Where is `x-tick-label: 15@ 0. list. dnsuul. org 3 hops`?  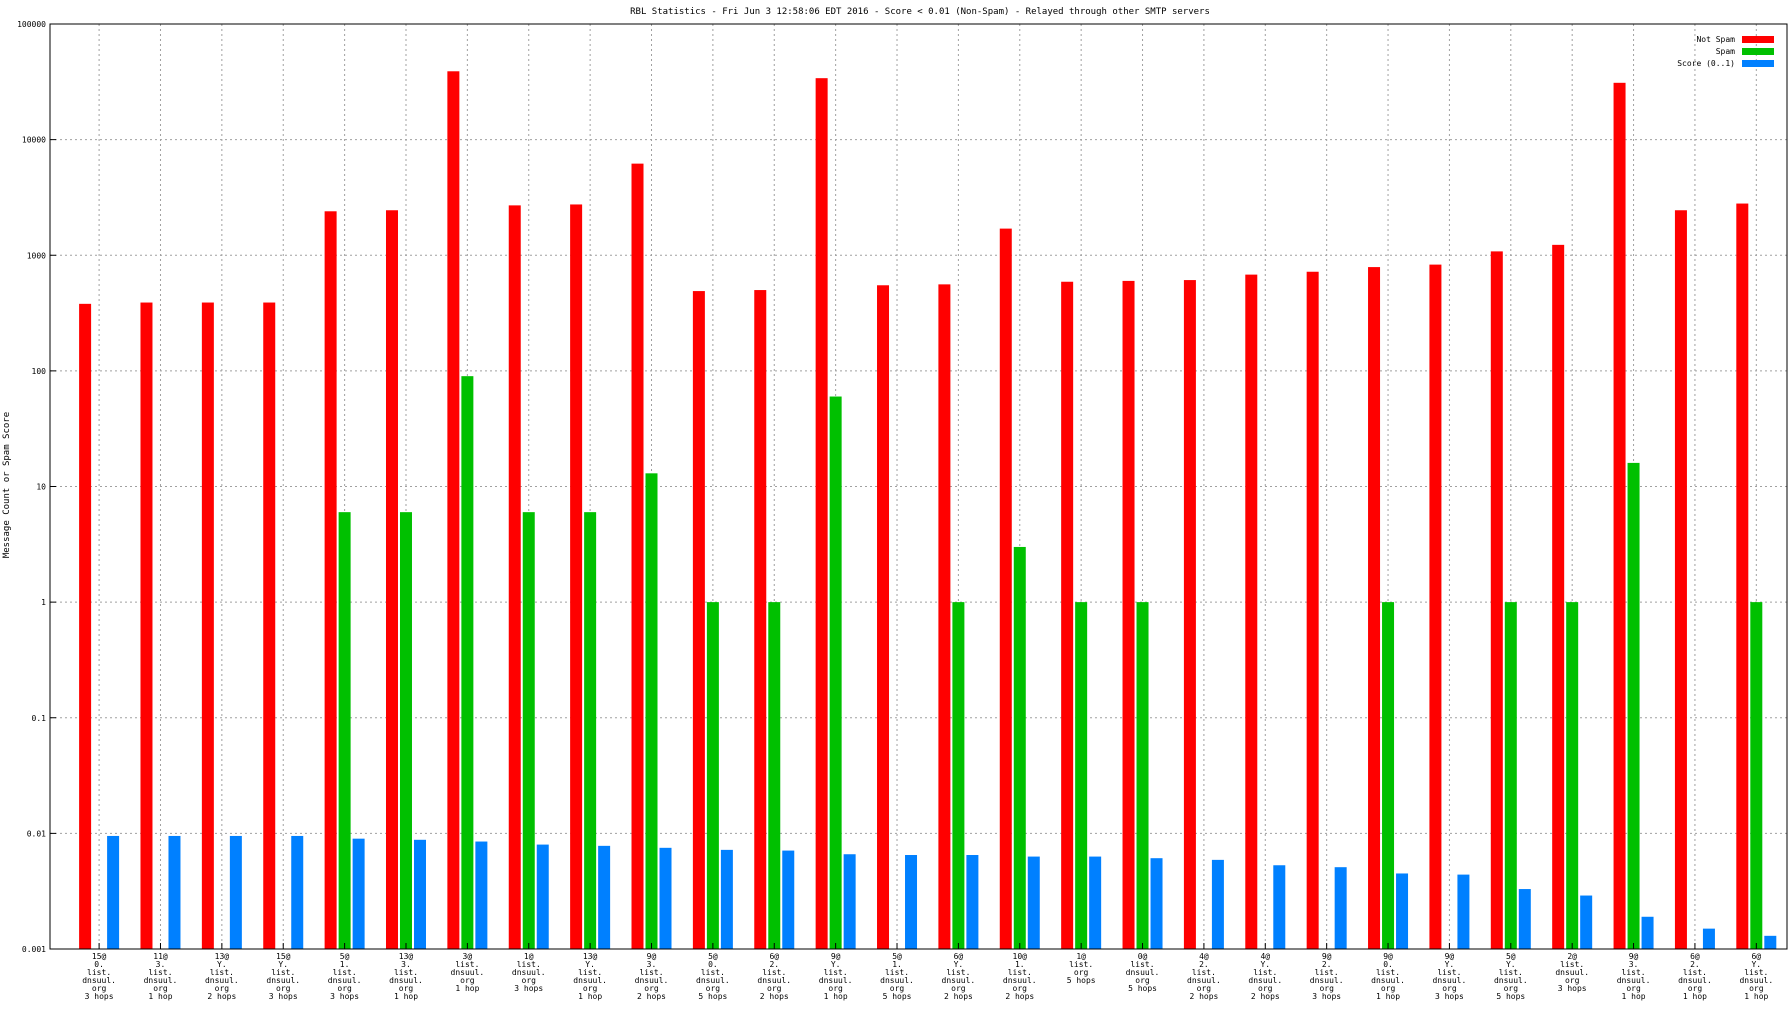 x-tick-label: 15@ 0. list. dnsuul. org 3 hops is located at coordinates (99, 976).